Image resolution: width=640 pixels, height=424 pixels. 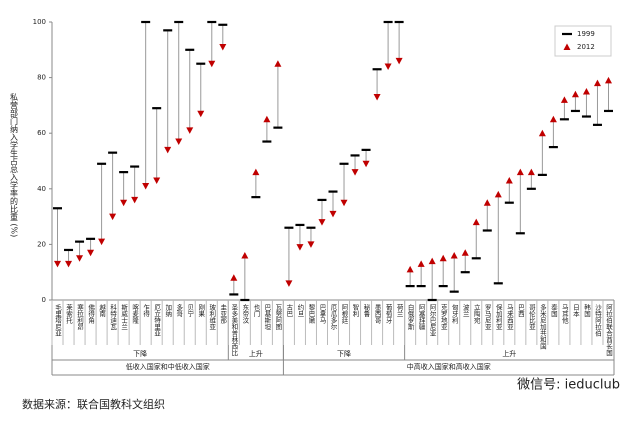 I want to click on x-tick-label: 越南, so click(x=102, y=310).